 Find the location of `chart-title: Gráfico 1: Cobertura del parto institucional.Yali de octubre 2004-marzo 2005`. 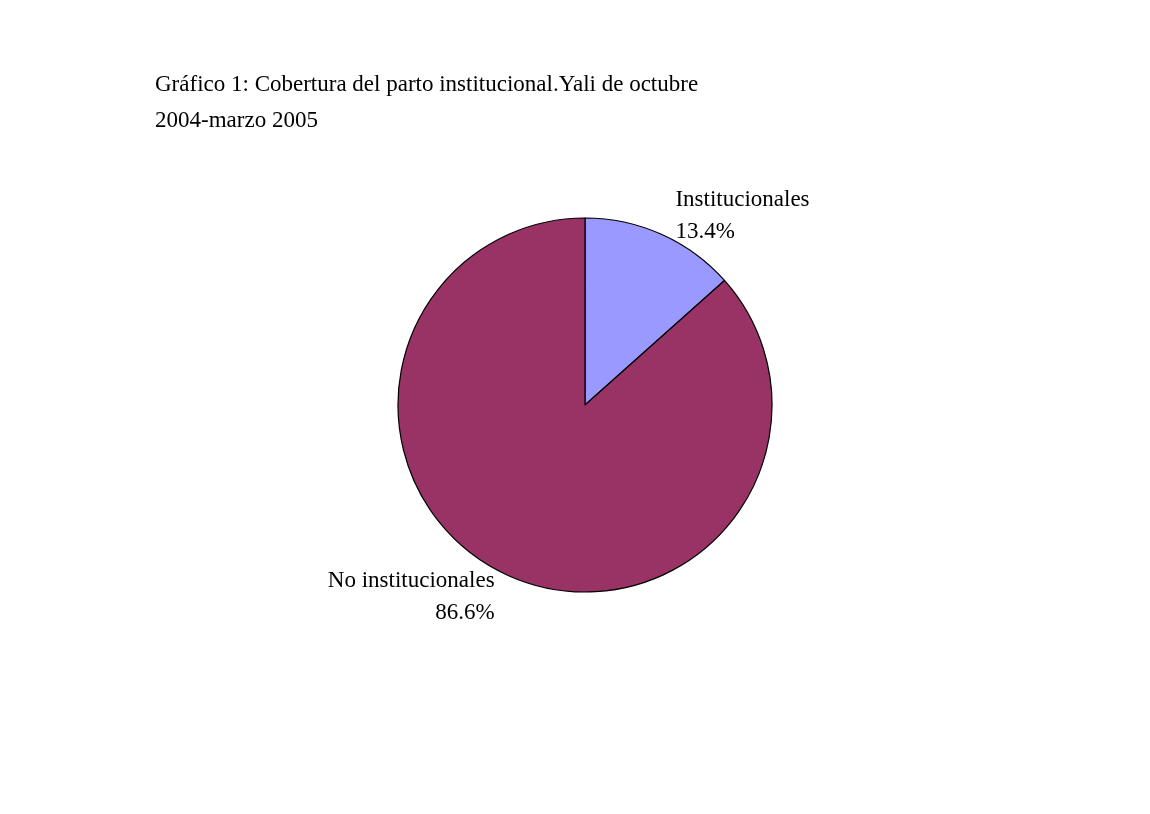

chart-title: Gráfico 1: Cobertura del parto institucional.Yali de octubre 2004-marzo 2005 is located at coordinates (429, 101).